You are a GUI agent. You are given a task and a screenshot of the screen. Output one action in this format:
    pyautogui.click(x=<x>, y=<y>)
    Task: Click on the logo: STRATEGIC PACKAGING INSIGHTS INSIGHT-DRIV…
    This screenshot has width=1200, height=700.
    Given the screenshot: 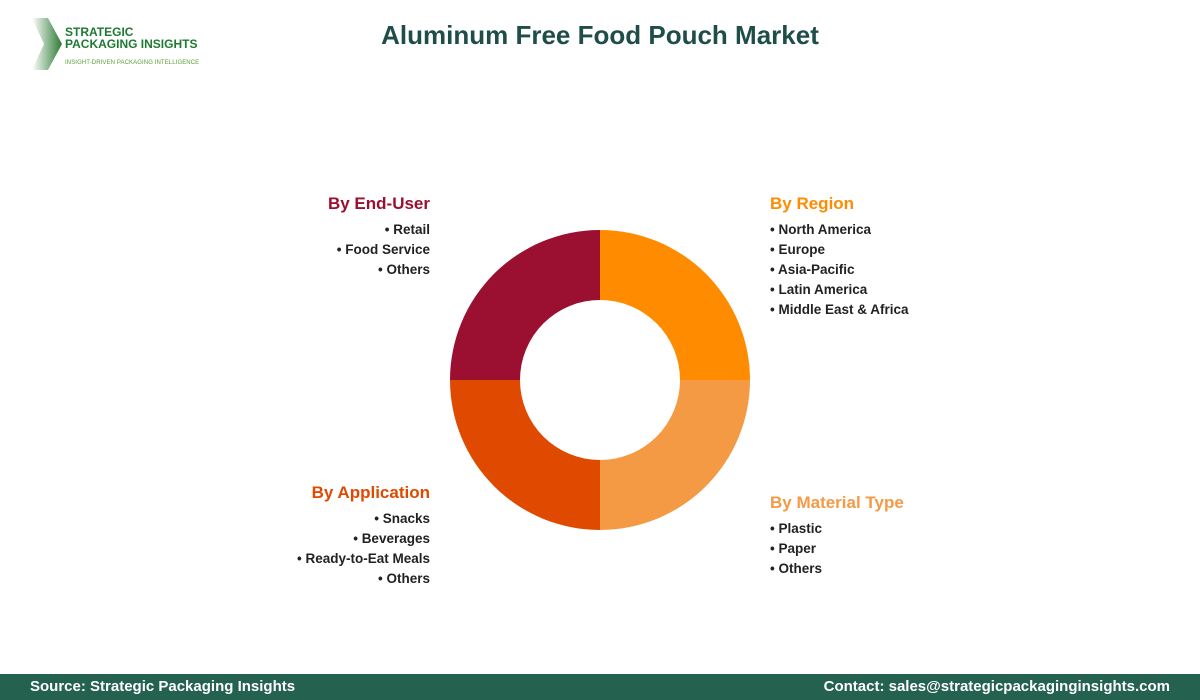 What is the action you would take?
    pyautogui.click(x=122, y=46)
    